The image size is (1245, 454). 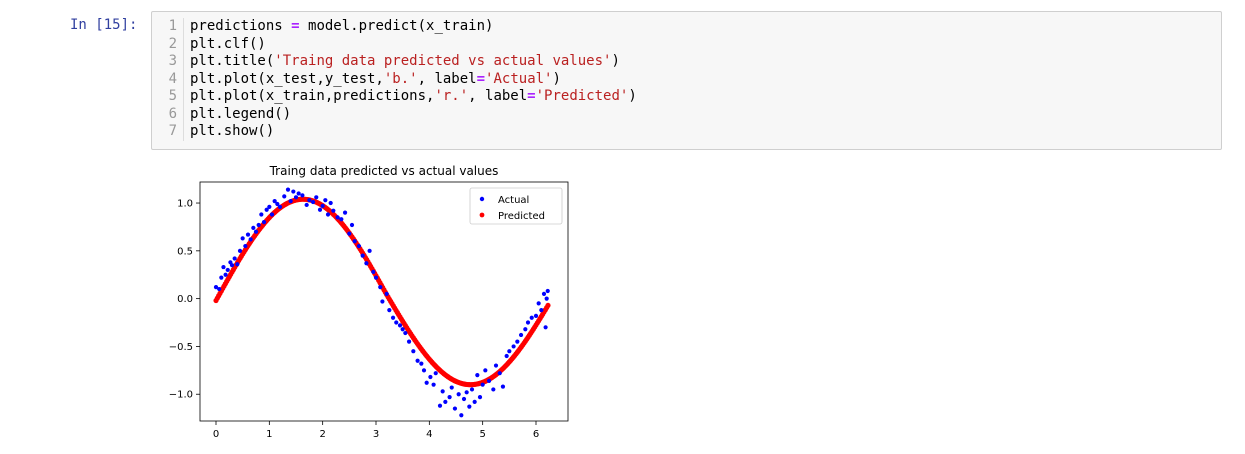 What do you see at coordinates (287, 78) in the screenshot?
I see `code-token: plt.plot(x_test,y_test,` at bounding box center [287, 78].